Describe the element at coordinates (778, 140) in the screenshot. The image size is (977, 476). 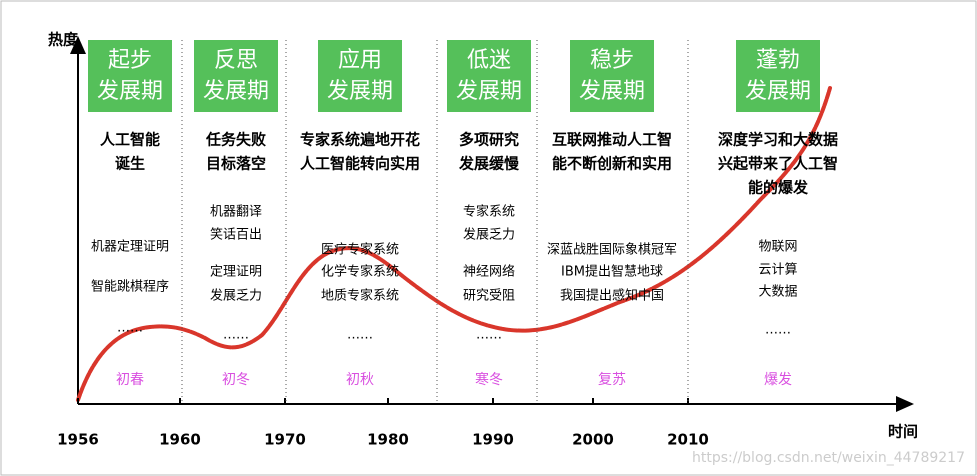
I see `phase-headline: 深度学习和大数据` at that location.